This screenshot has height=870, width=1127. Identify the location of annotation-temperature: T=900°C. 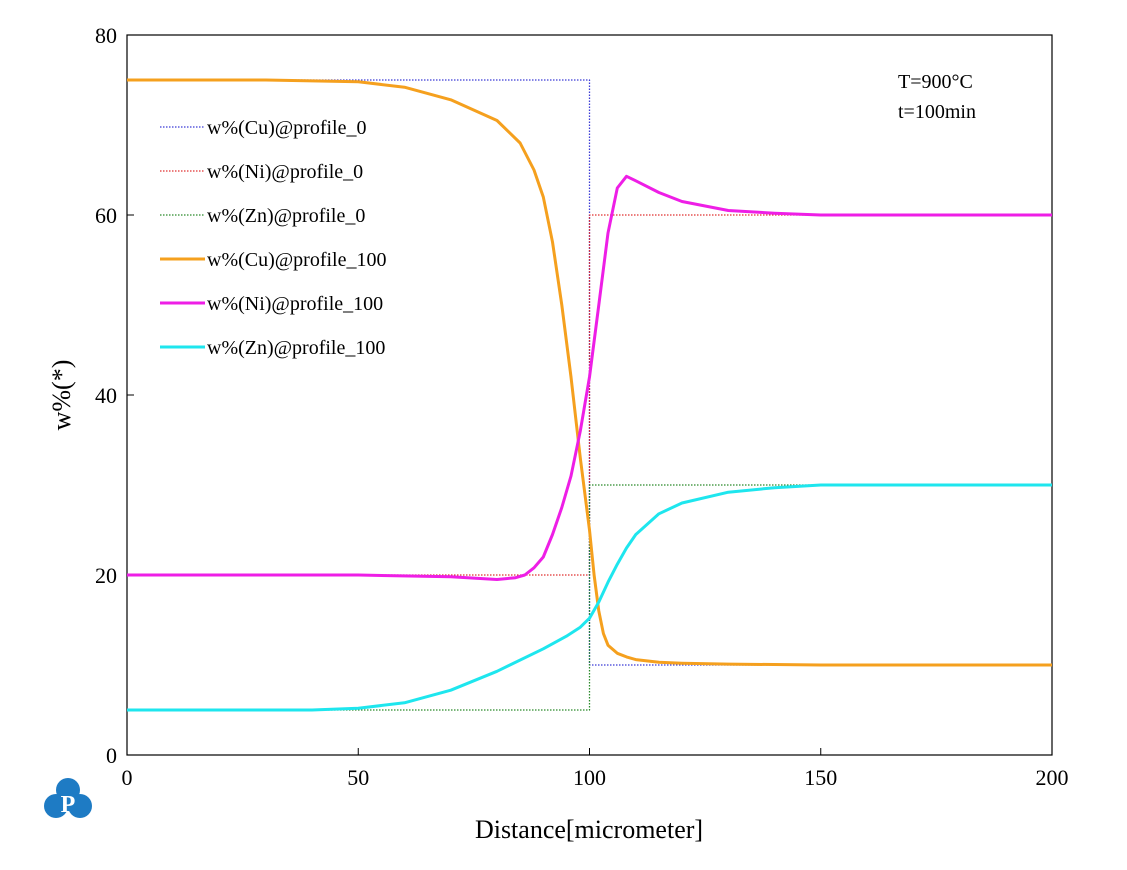
(935, 82).